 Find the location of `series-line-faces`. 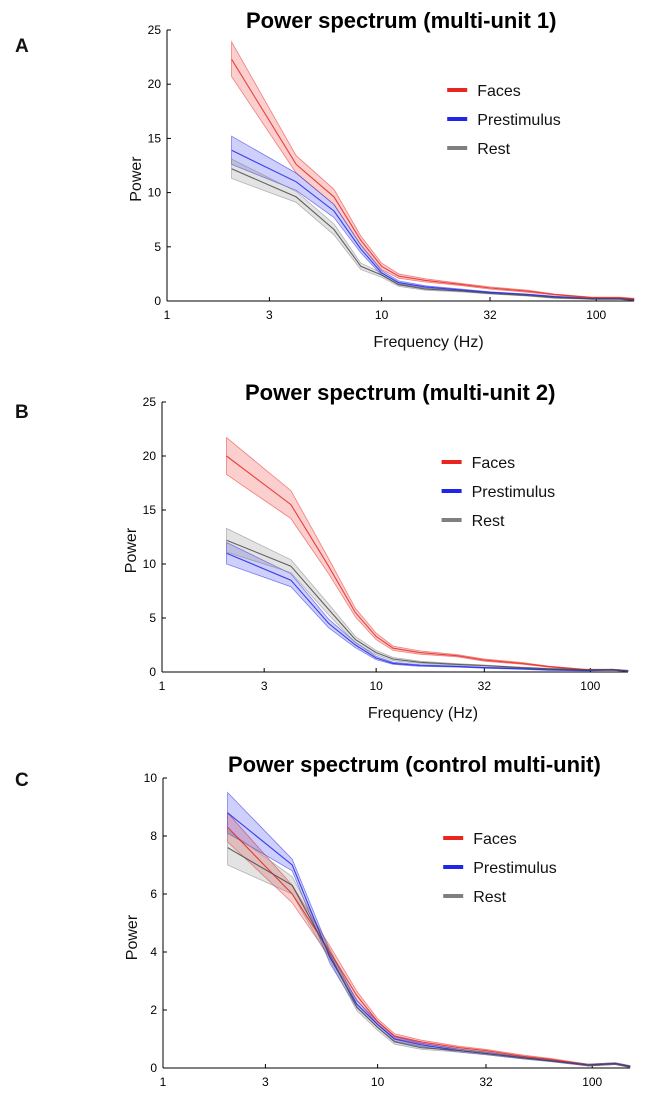

series-line-faces is located at coordinates (433, 179).